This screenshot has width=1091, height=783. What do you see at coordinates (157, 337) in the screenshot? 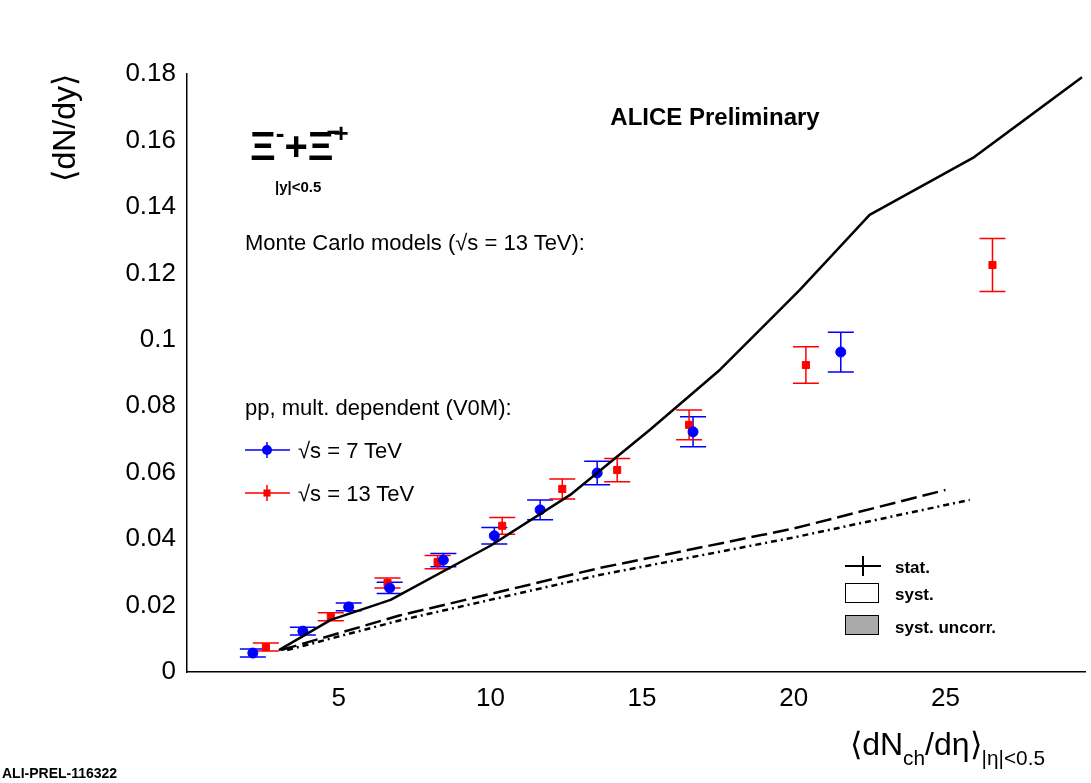
I see `y-tick-label: 0.1` at bounding box center [157, 337].